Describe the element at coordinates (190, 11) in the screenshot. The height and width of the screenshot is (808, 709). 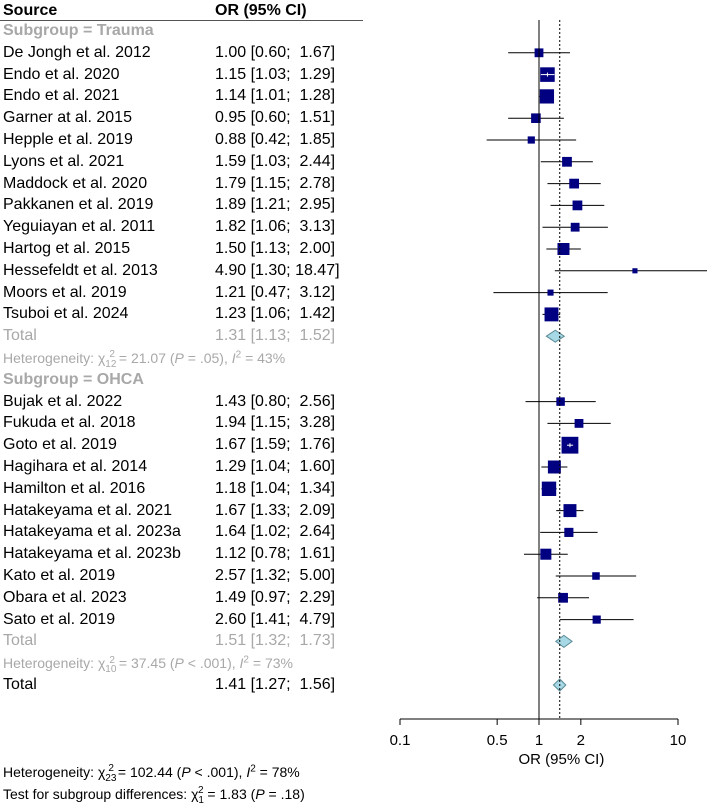
I see `table-header: Source OR (95% CI)` at that location.